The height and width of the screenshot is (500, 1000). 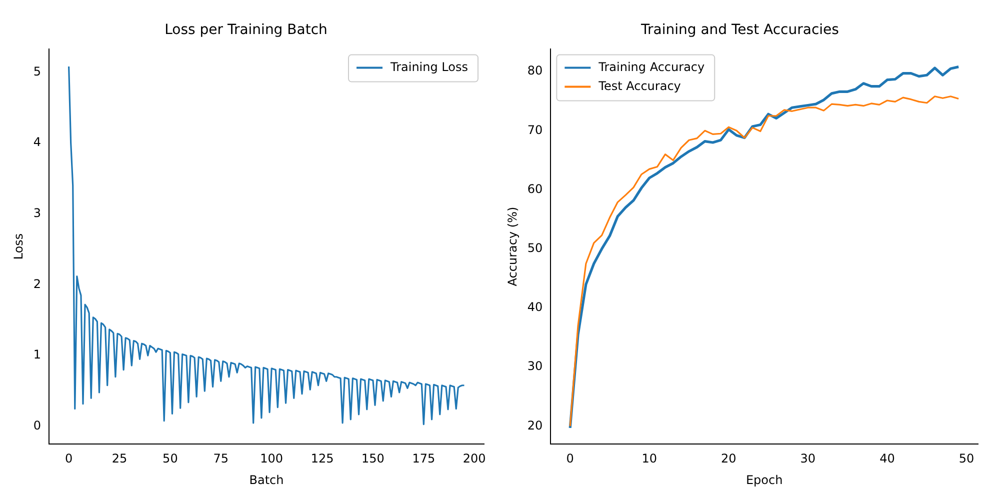 I want to click on y-tick-label: 3, so click(x=37, y=213).